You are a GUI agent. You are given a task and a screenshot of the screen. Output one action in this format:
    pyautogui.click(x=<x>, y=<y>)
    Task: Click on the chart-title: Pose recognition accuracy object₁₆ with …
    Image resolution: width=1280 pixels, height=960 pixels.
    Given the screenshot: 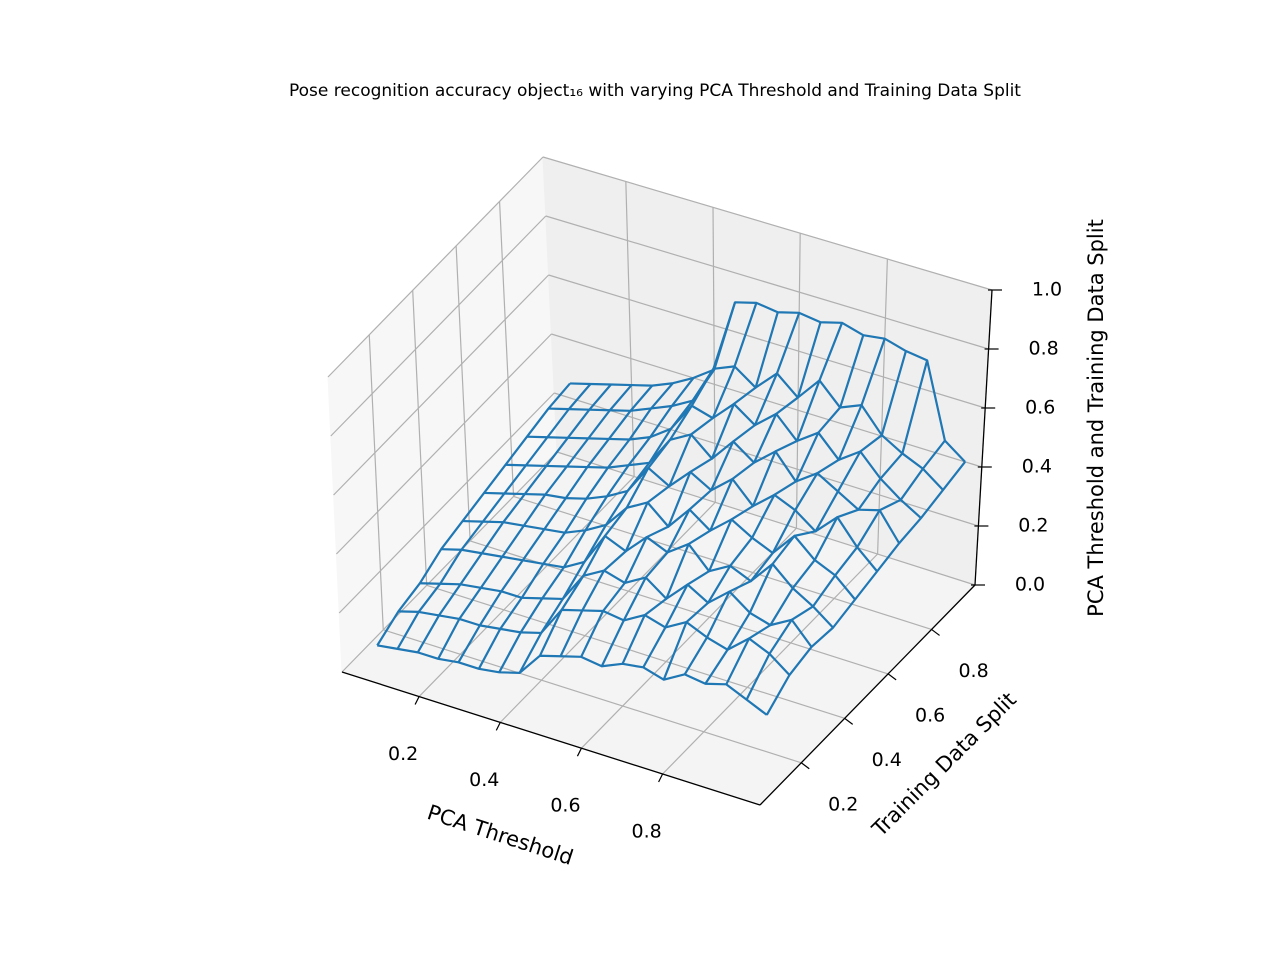 What is the action you would take?
    pyautogui.click(x=655, y=91)
    